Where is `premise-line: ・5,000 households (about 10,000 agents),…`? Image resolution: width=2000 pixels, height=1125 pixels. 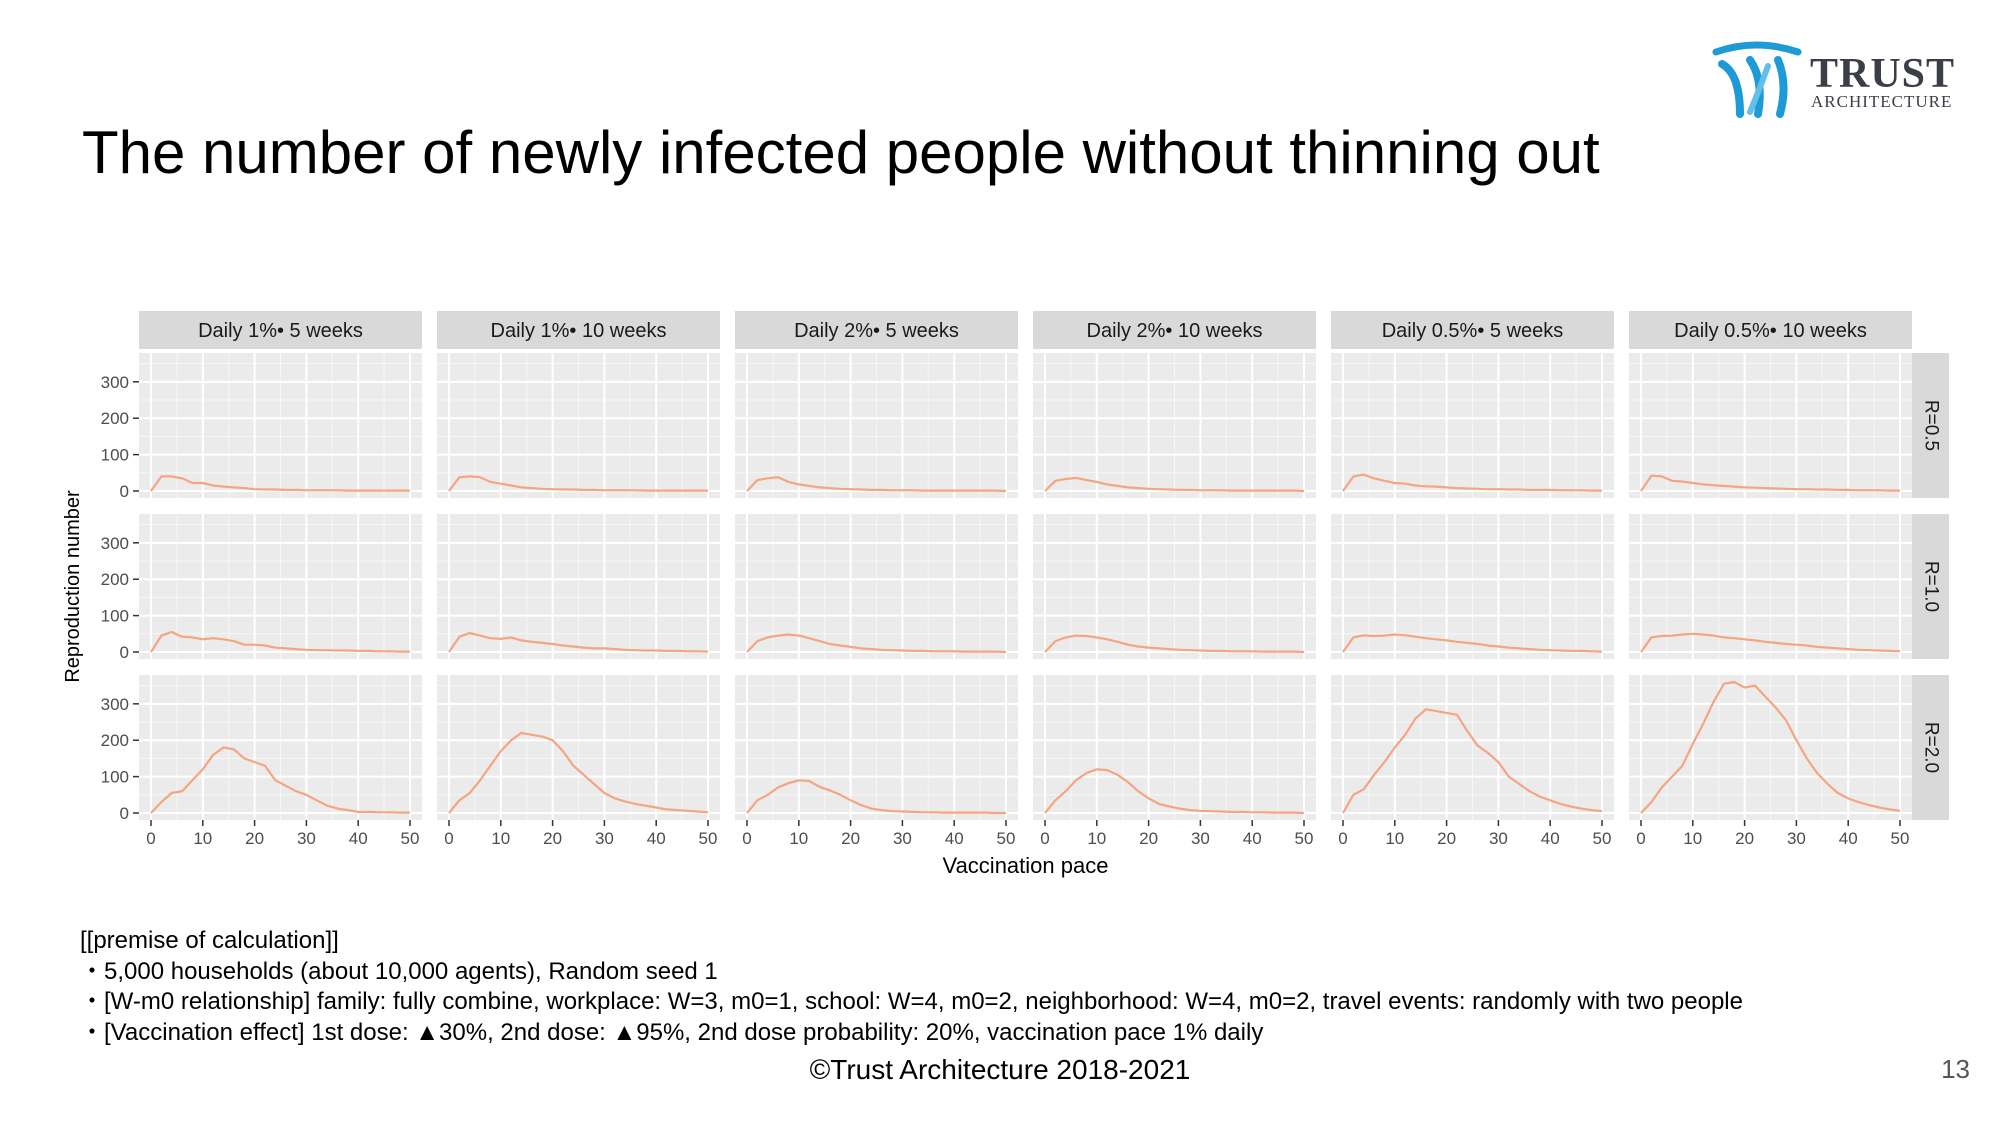 premise-line: ・5,000 households (about 10,000 agents),… is located at coordinates (399, 971).